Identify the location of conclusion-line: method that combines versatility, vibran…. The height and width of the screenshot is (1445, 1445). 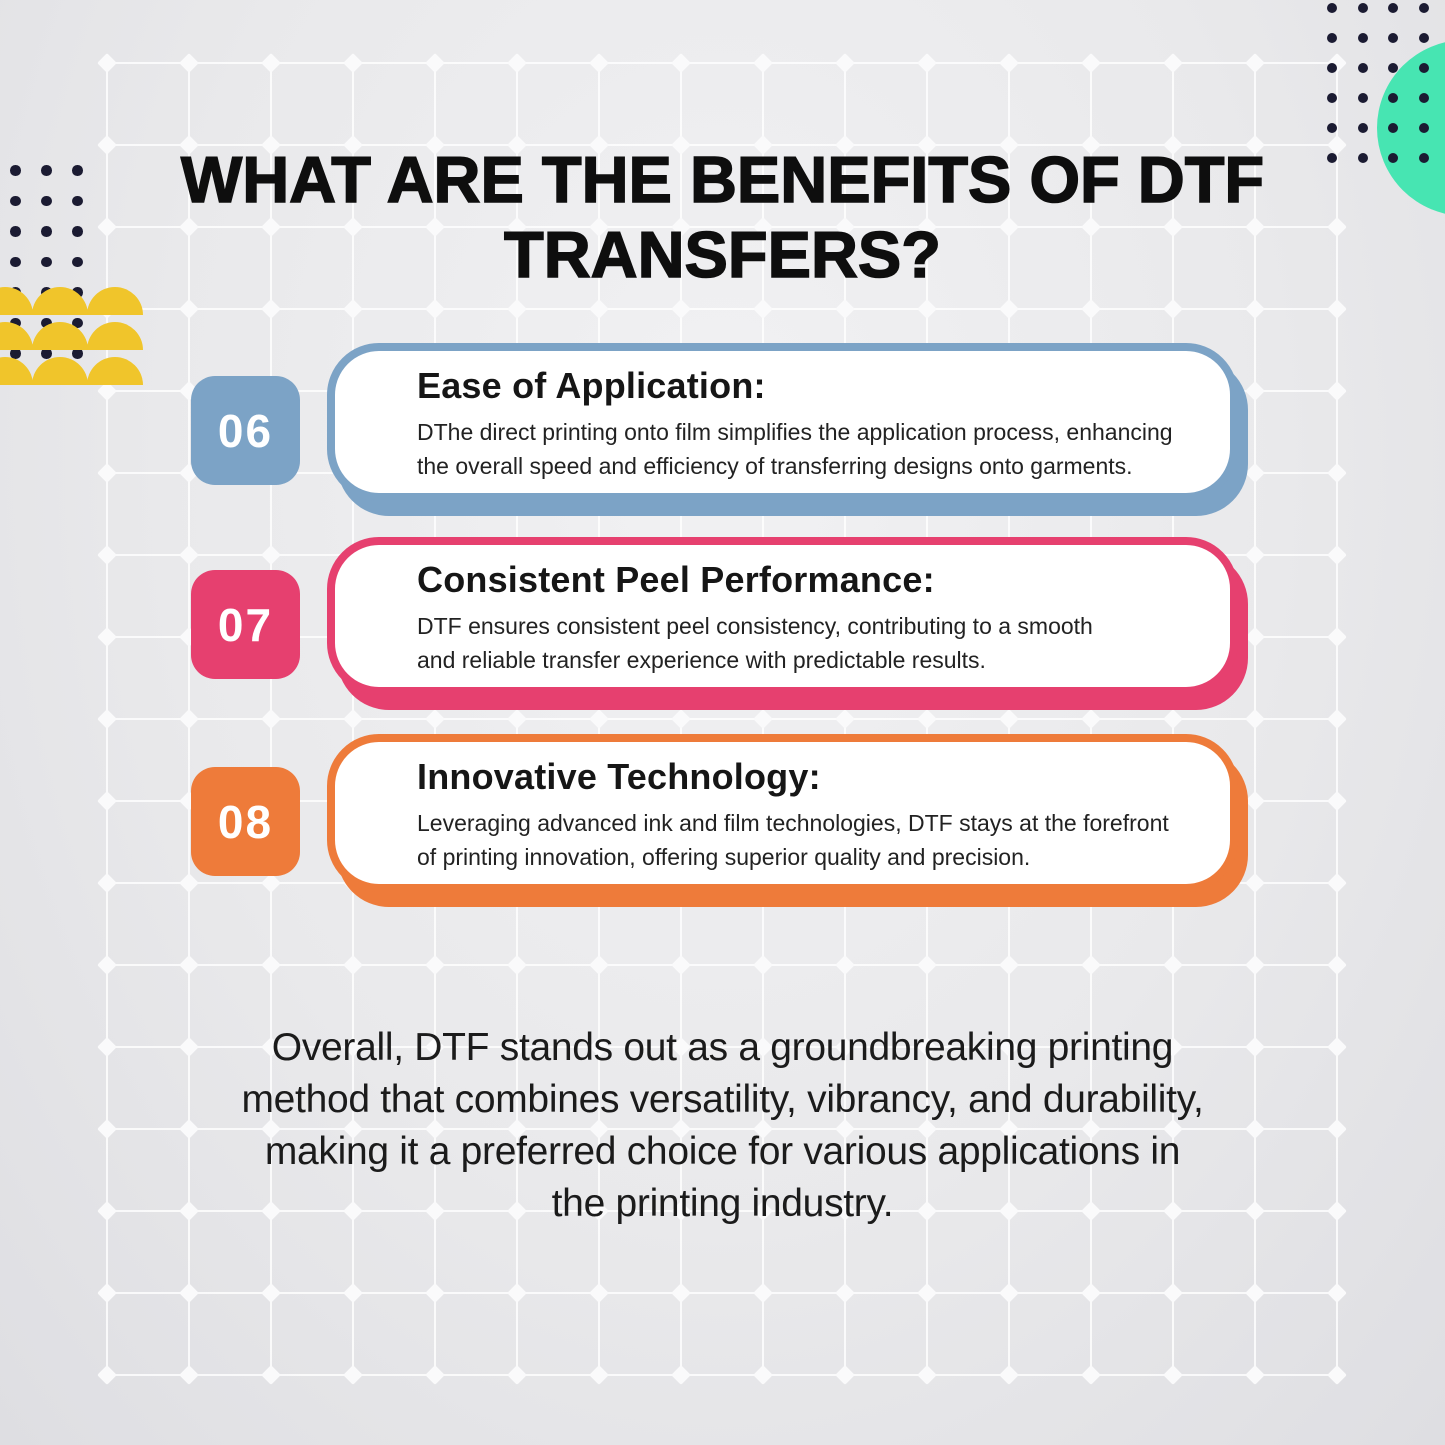
(722, 1099).